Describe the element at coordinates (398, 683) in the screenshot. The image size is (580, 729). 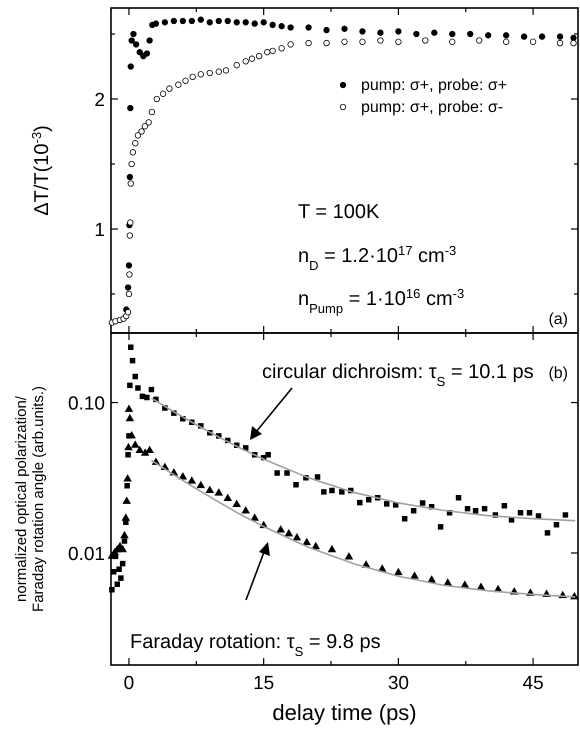
I see `x-tick-label: 30` at that location.